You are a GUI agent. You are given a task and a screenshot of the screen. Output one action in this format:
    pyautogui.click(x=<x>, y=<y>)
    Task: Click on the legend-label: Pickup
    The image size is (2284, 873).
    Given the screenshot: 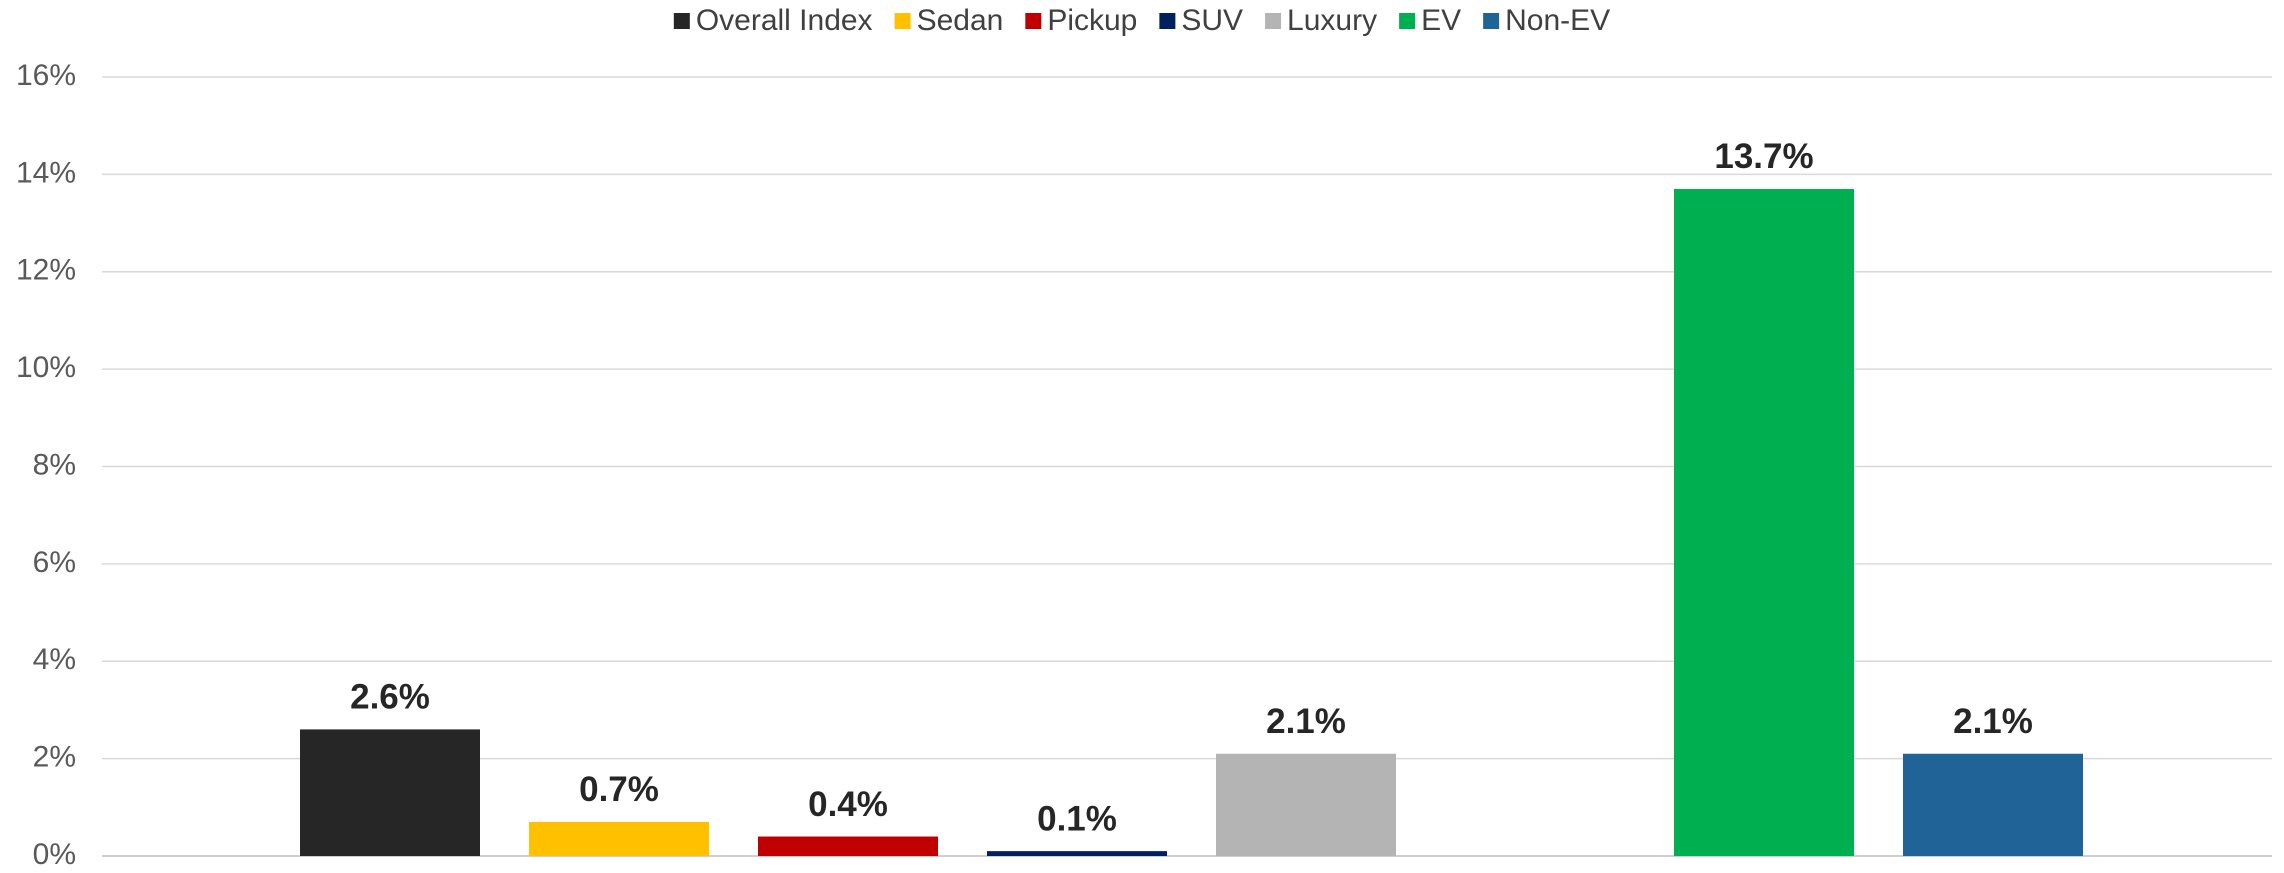 What is the action you would take?
    pyautogui.click(x=1092, y=20)
    